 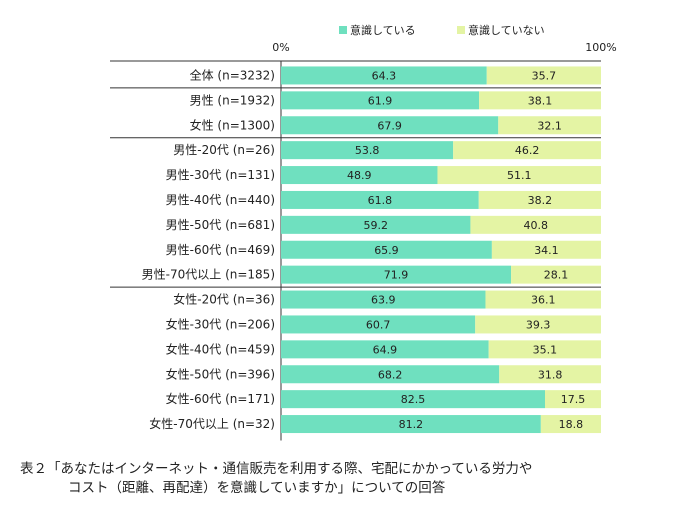 I want to click on bar-row-13: 女性-50代 (n=396) 68.2 31.8, so click(x=383, y=374).